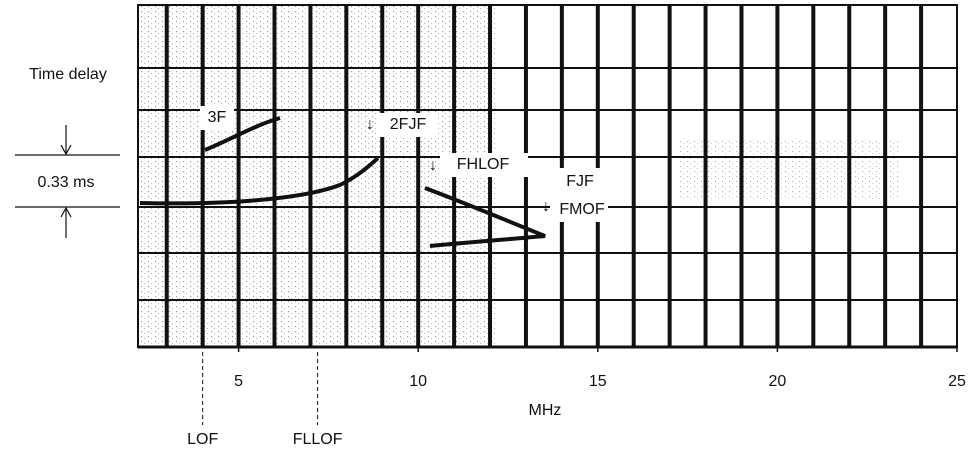 This screenshot has width=972, height=453. I want to click on x-tick-label: 20, so click(777, 381).